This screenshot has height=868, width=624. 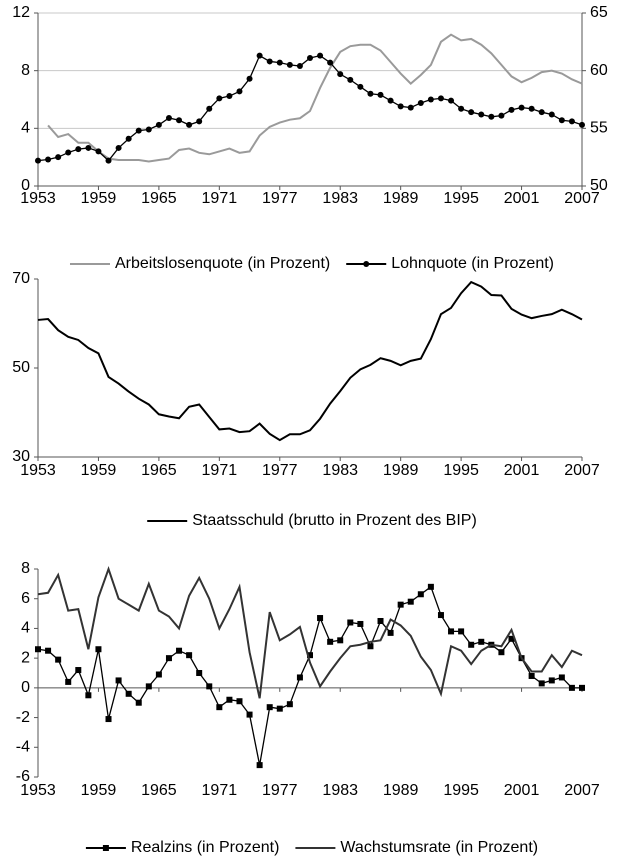 What do you see at coordinates (599, 70) in the screenshot?
I see `y2-tick-label: 60` at bounding box center [599, 70].